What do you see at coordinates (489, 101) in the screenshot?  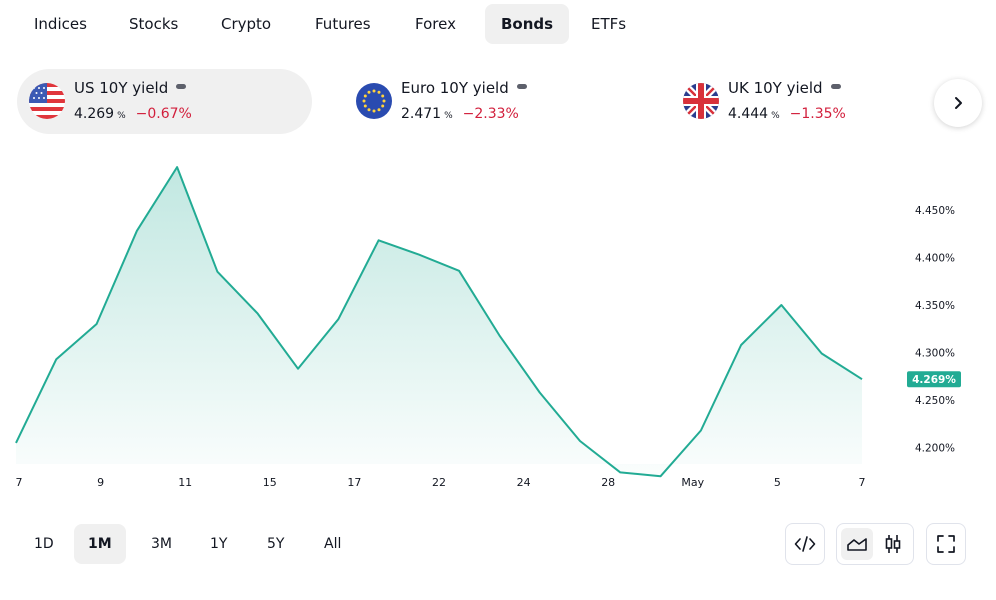 I see `ticker-euro-10y: Euro 10Y yield 2.471% −2.33%` at bounding box center [489, 101].